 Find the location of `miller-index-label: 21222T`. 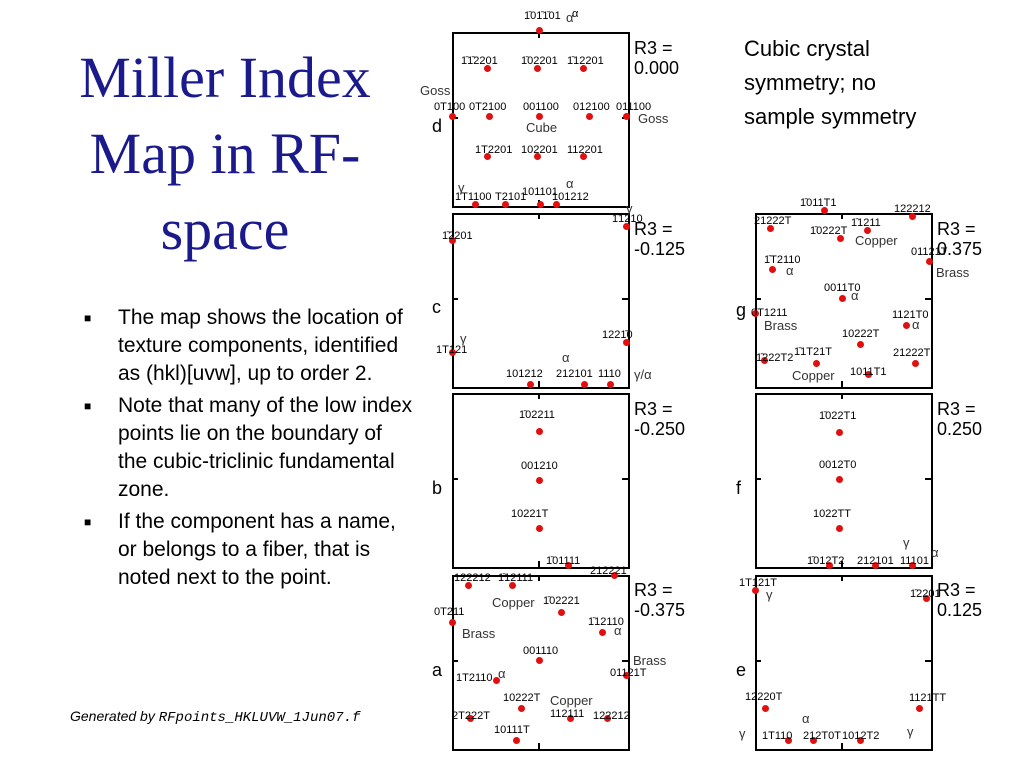

miller-index-label: 21222T is located at coordinates (912, 353).